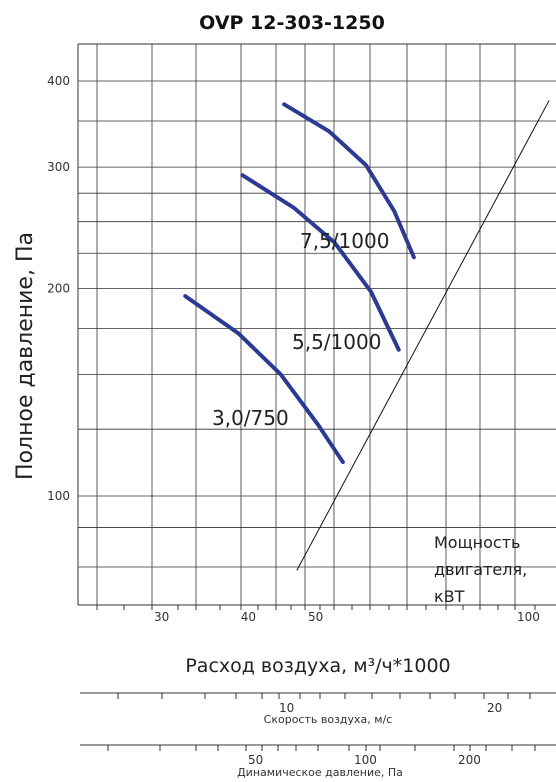  I want to click on x-tick-30: 30, so click(161, 617).